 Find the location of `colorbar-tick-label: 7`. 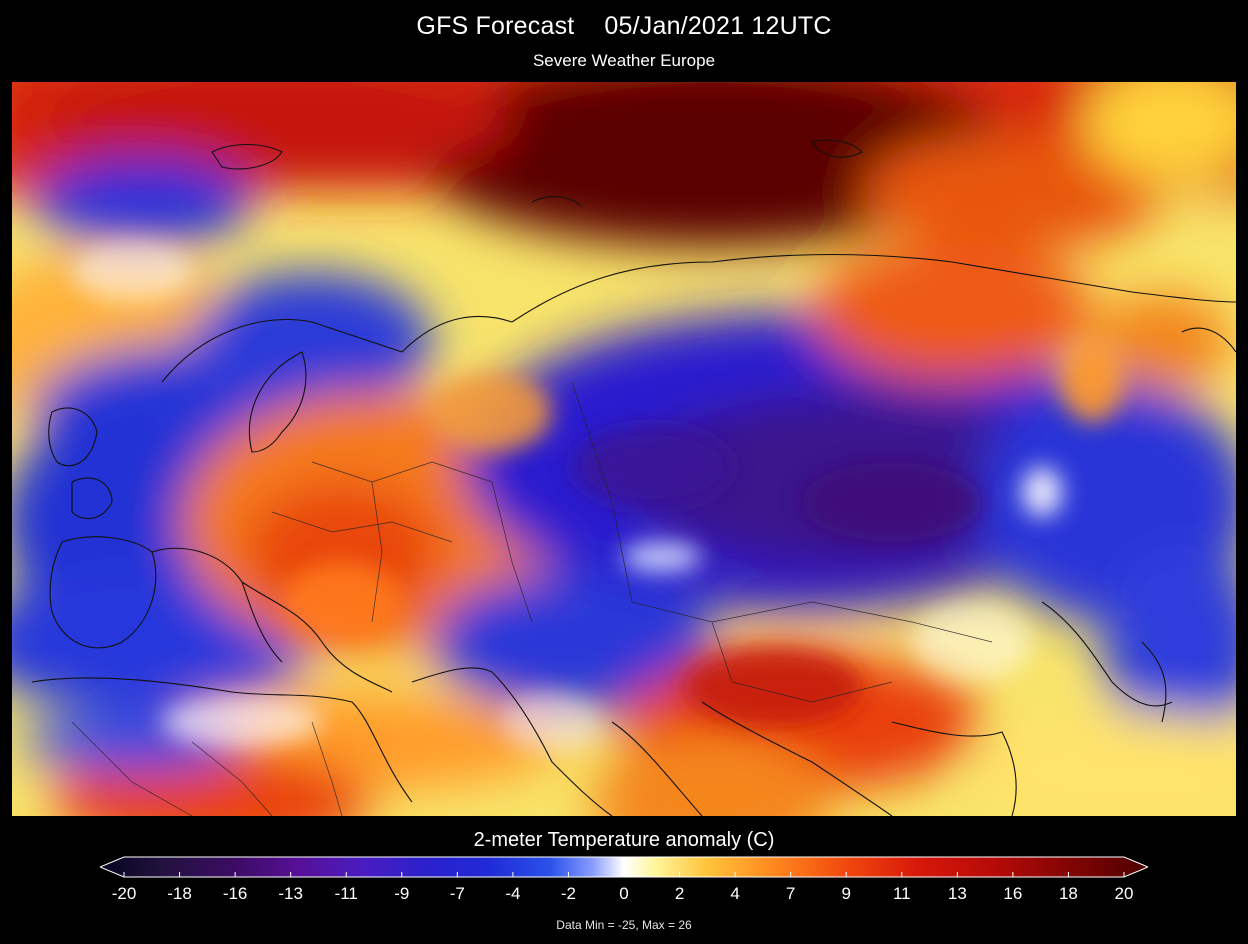

colorbar-tick-label: 7 is located at coordinates (790, 893).